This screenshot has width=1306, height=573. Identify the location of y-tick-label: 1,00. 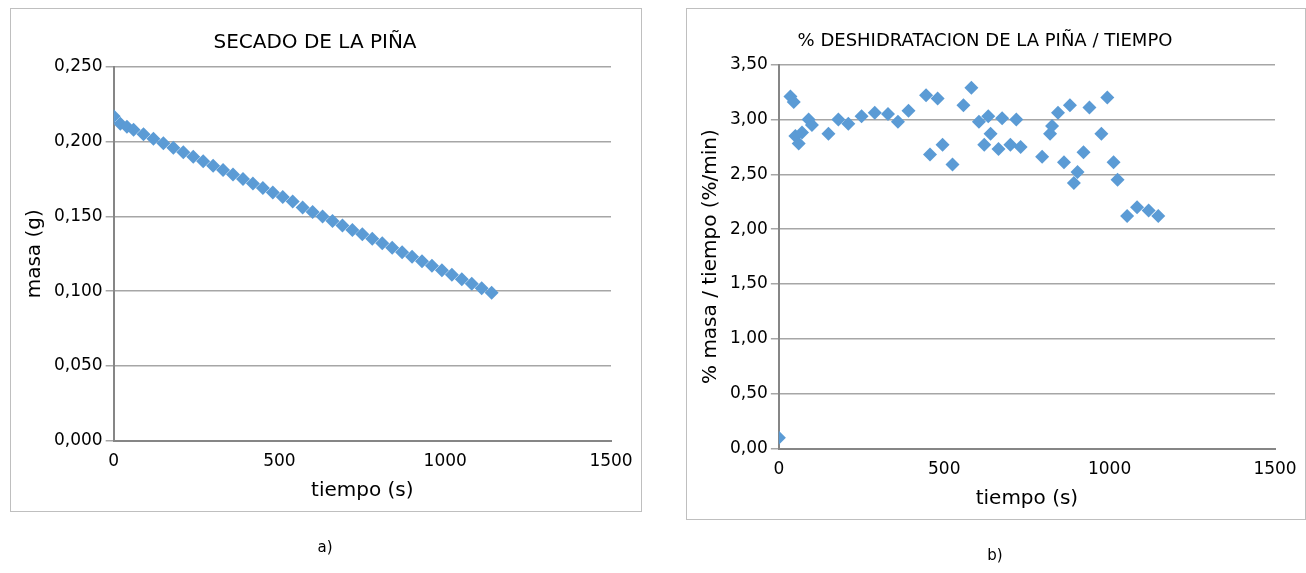
(748, 337).